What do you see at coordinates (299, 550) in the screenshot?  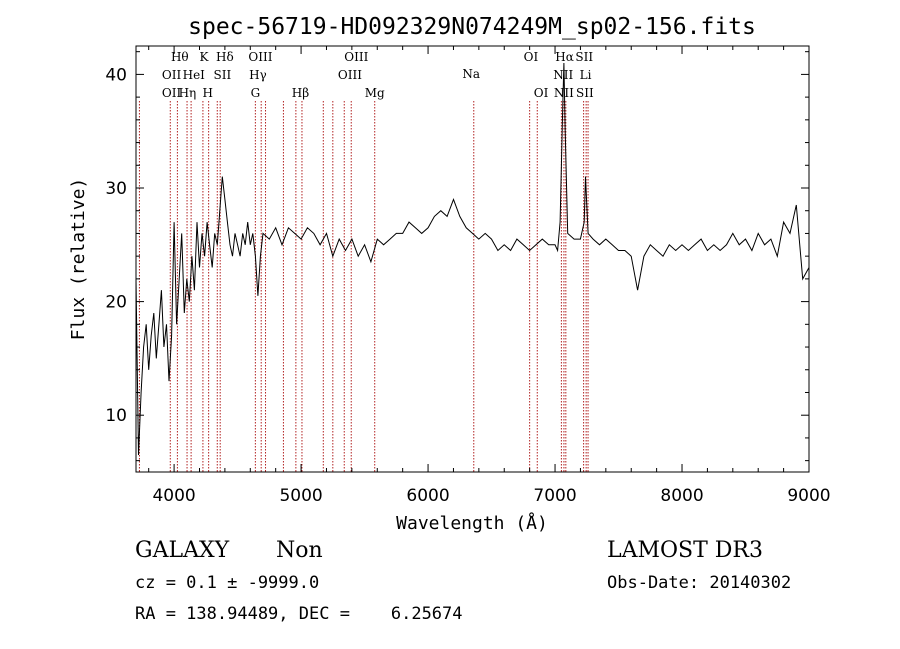 I see `subclass-label: Non` at bounding box center [299, 550].